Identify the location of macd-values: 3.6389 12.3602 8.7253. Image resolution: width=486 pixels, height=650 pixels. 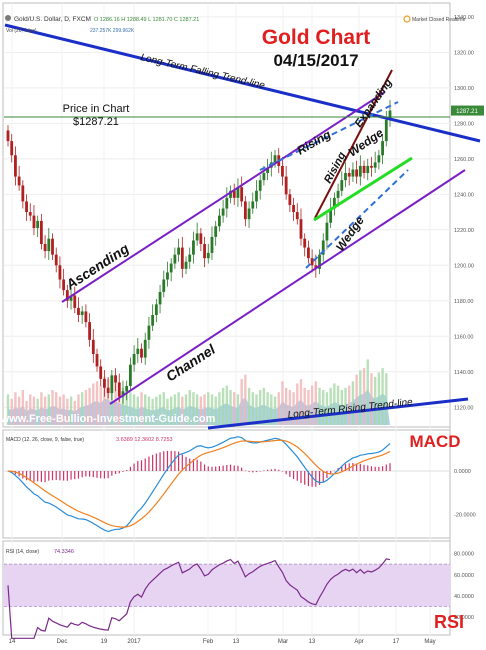
(144, 440).